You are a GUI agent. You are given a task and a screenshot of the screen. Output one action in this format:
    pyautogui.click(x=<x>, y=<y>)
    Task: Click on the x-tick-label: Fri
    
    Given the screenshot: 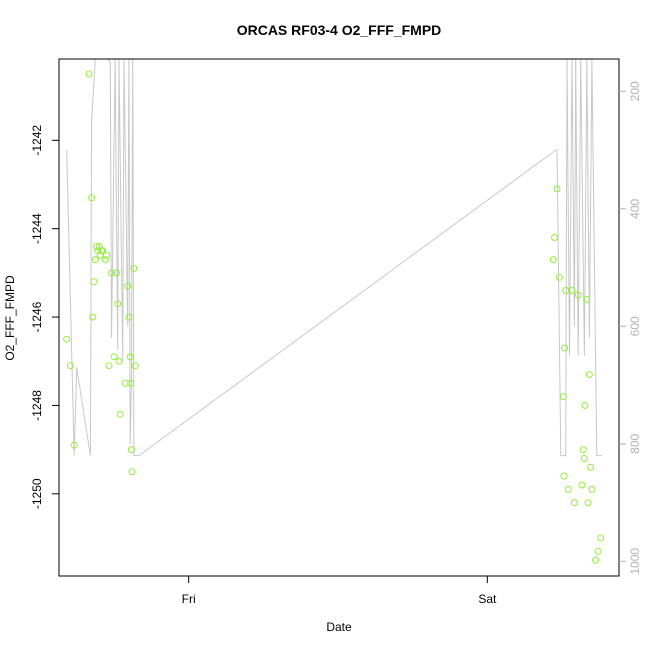 What is the action you would take?
    pyautogui.click(x=189, y=599)
    